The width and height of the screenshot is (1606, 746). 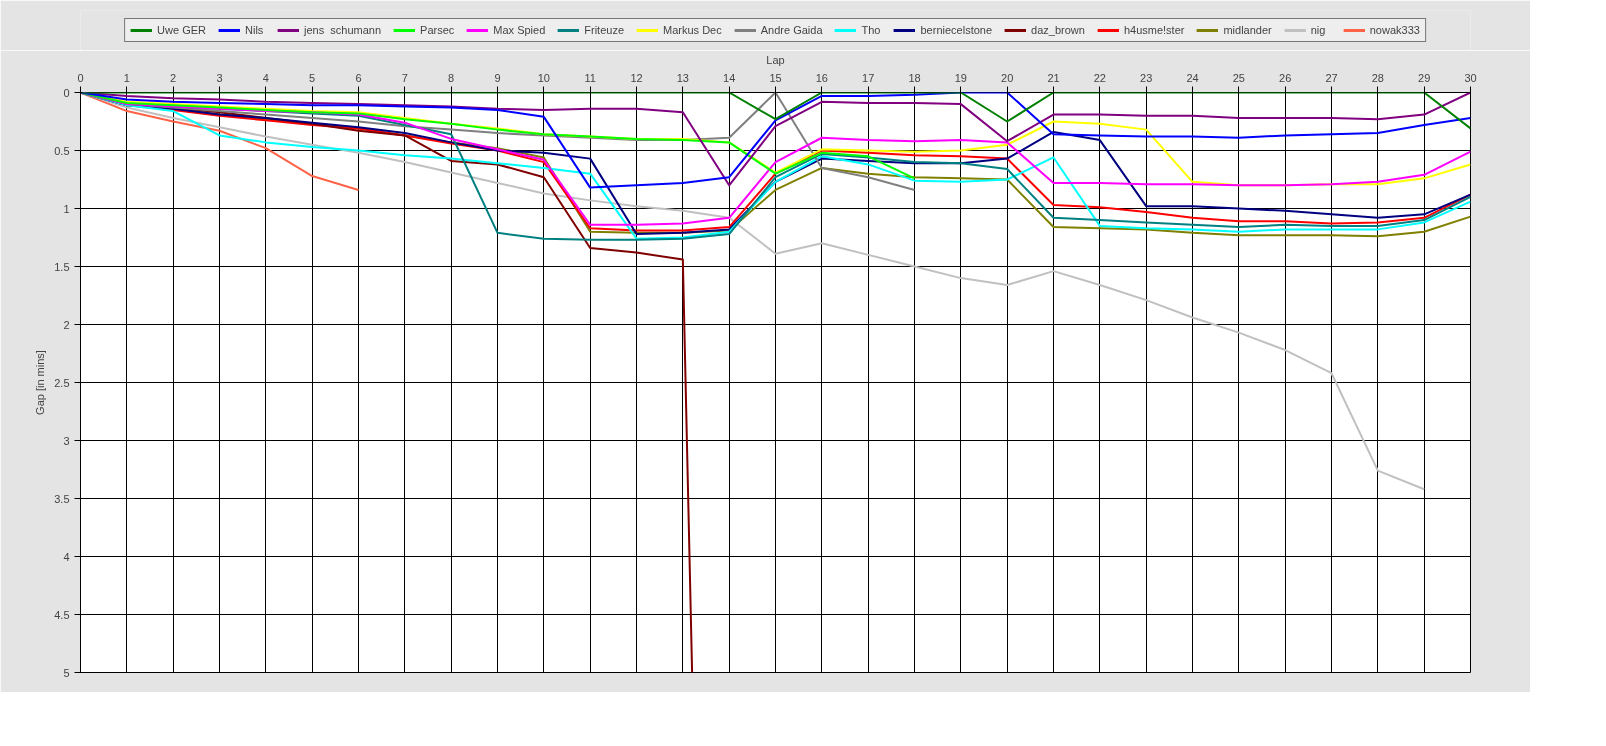 What do you see at coordinates (519, 30) in the screenshot?
I see `legend-label: Max Spied` at bounding box center [519, 30].